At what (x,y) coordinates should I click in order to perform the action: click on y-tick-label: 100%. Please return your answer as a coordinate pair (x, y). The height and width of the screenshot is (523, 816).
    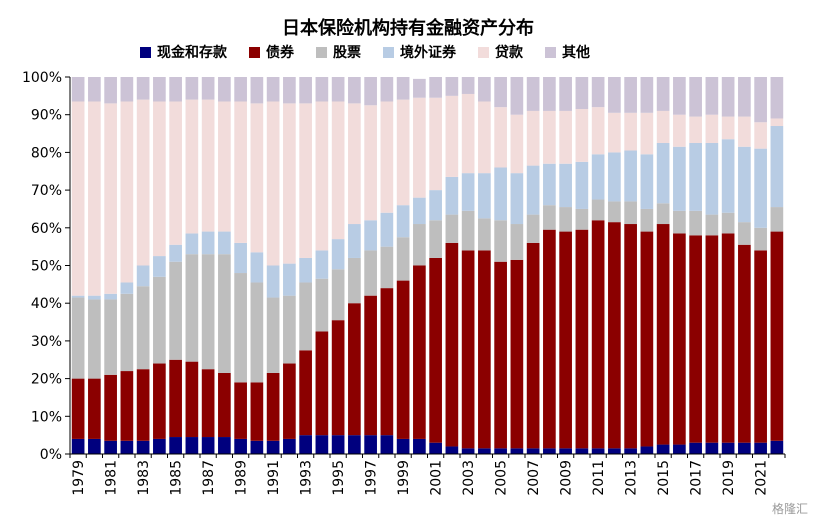
    Looking at the image, I should click on (42, 78).